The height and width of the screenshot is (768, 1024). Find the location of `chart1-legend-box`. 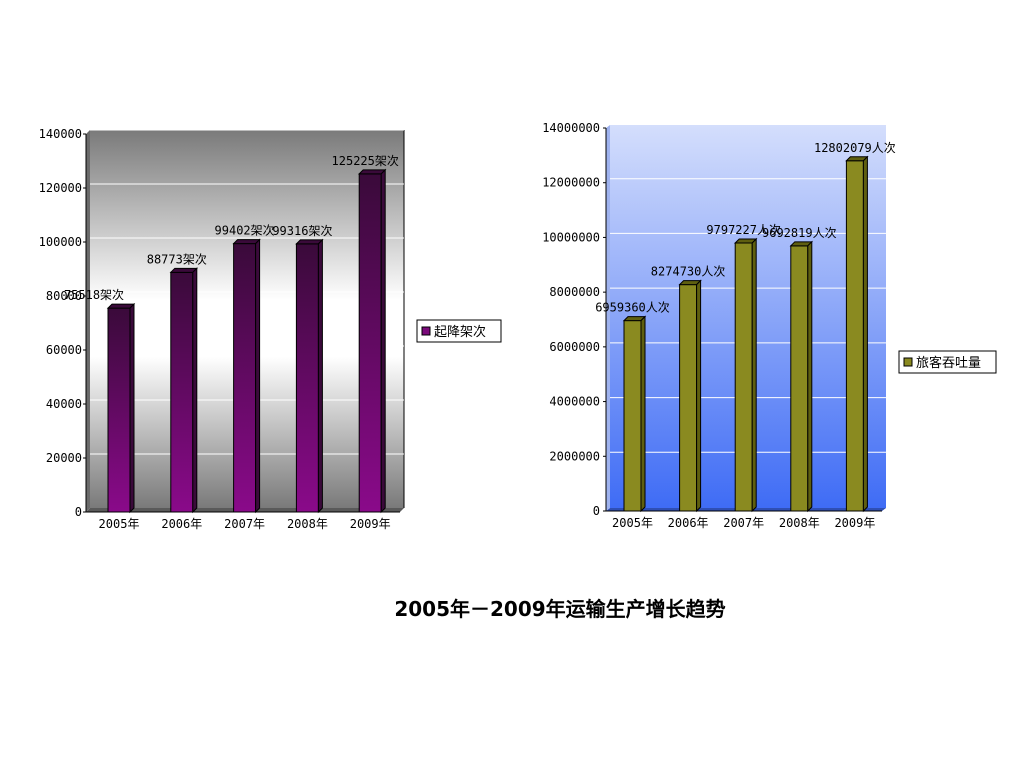

chart1-legend-box is located at coordinates (459, 331).